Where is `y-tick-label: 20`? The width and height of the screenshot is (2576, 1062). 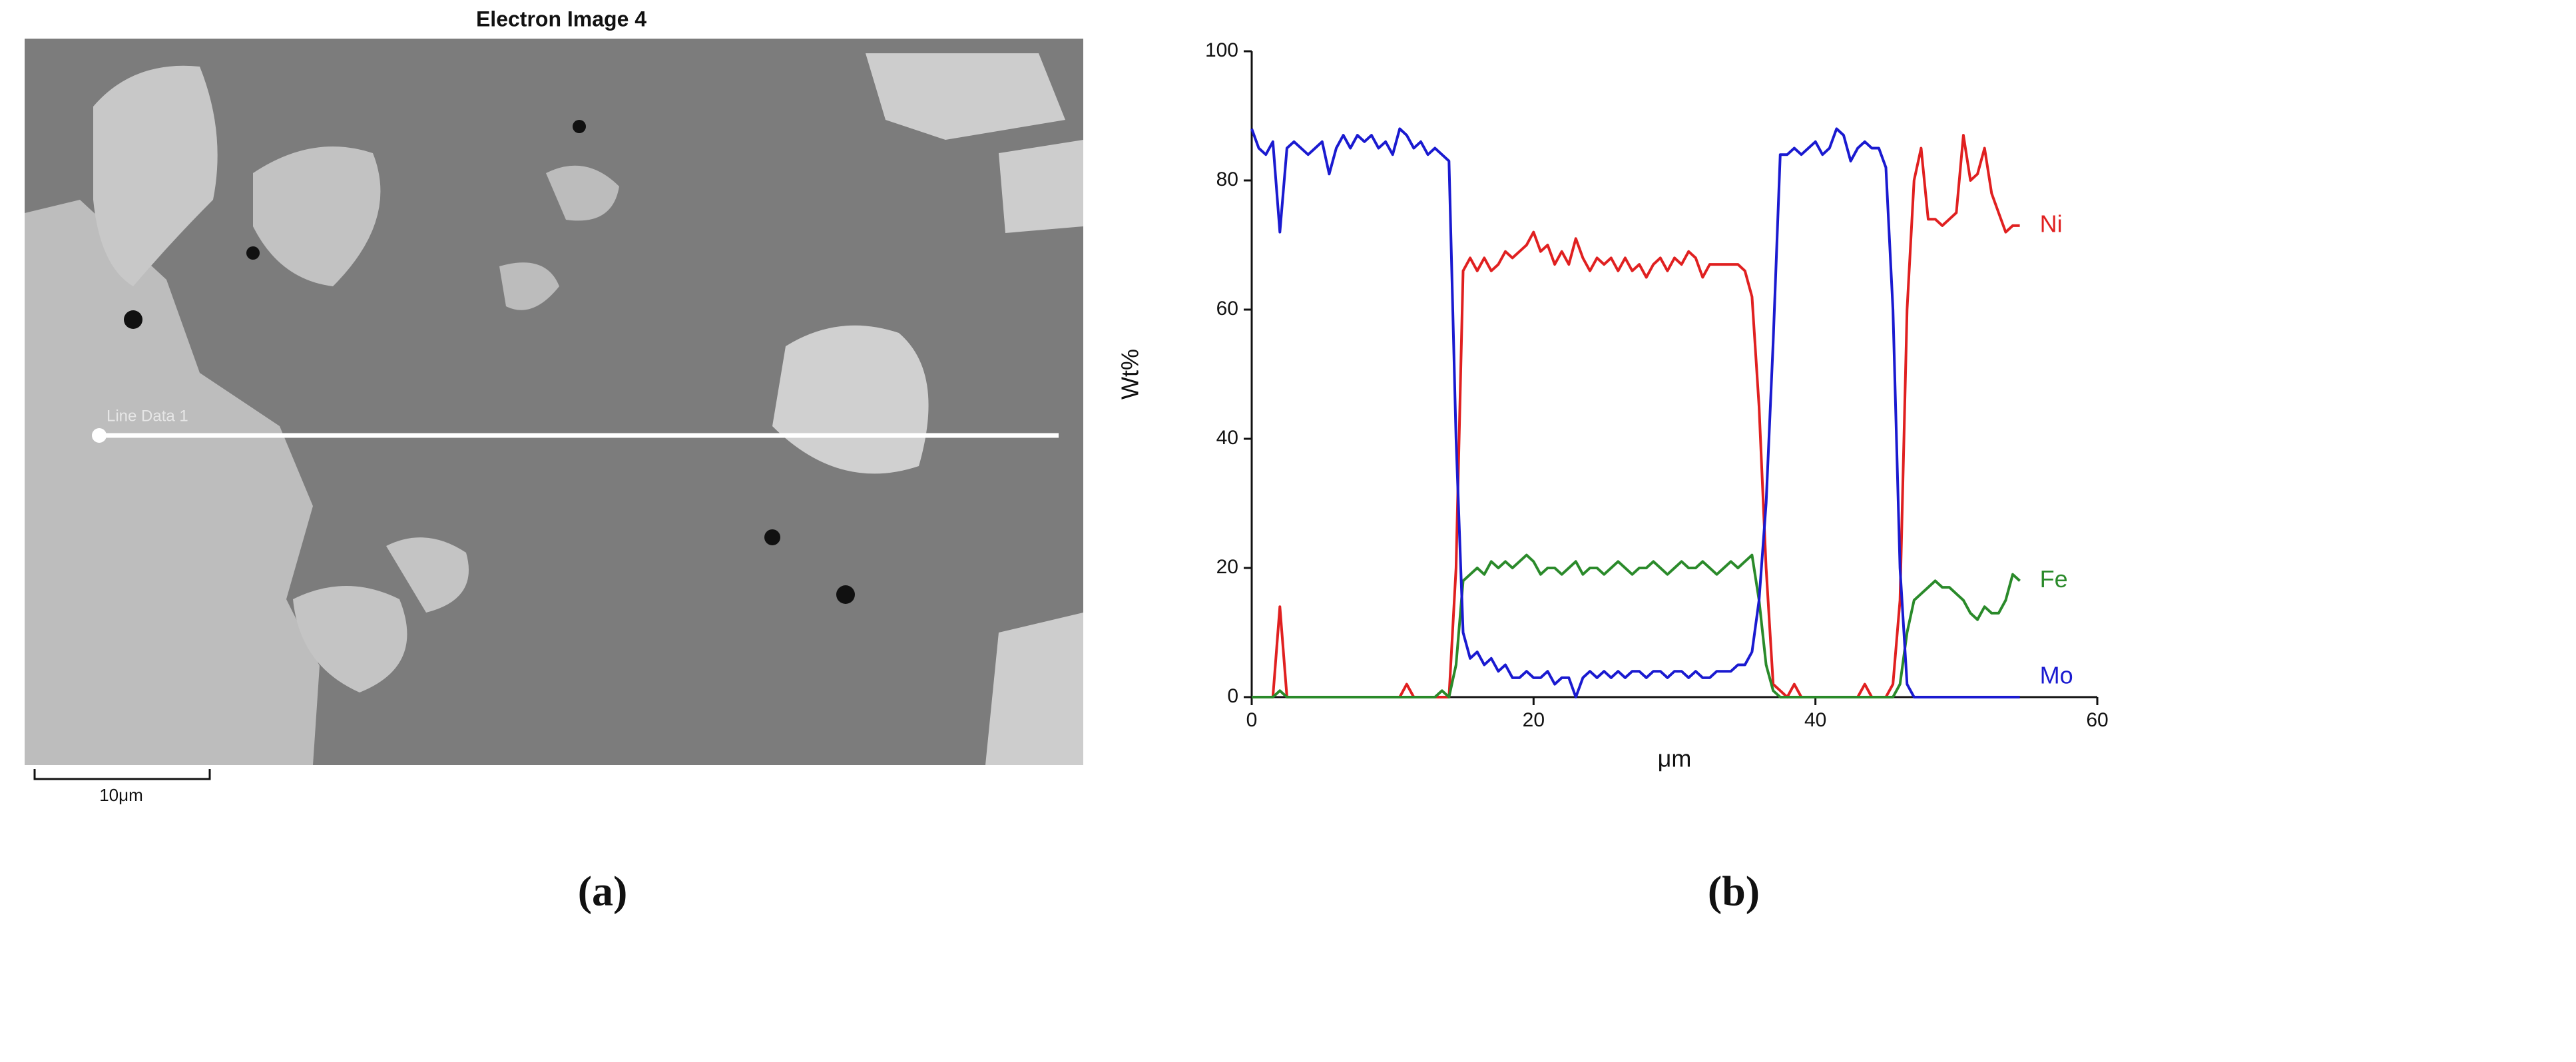 y-tick-label: 20 is located at coordinates (1227, 567).